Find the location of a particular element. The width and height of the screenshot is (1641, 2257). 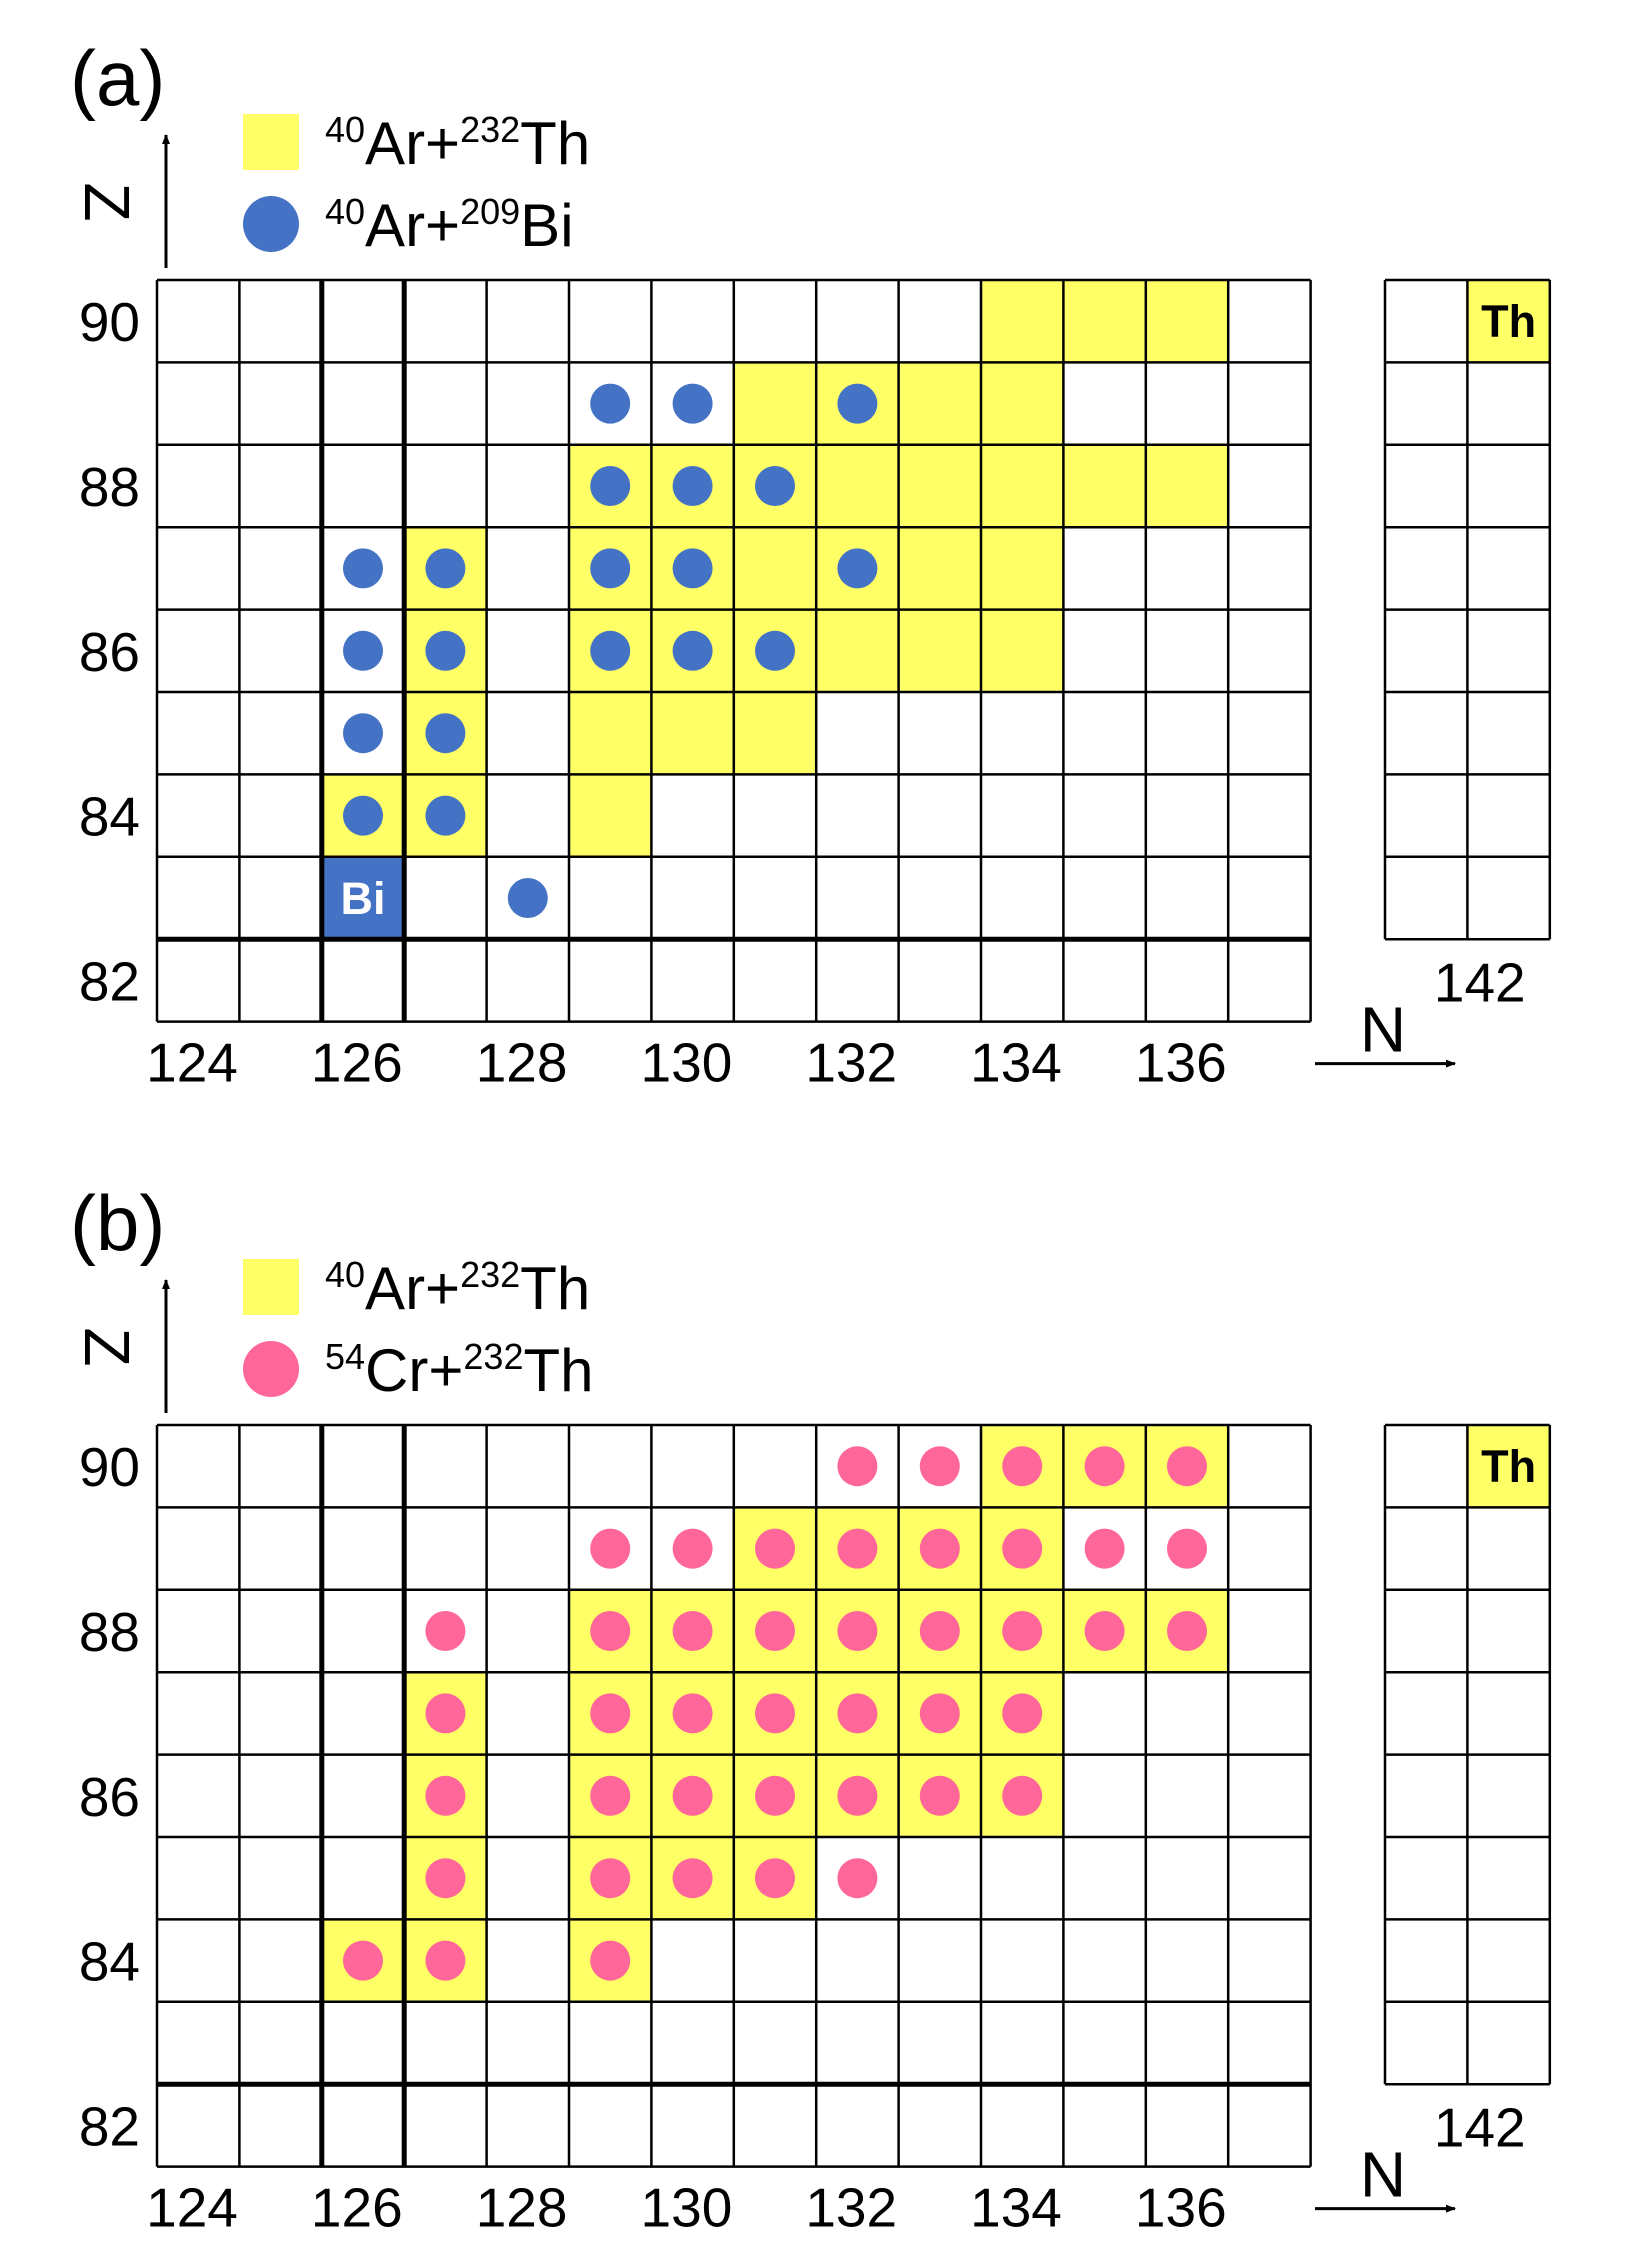

legend-marker-square is located at coordinates (271, 142).